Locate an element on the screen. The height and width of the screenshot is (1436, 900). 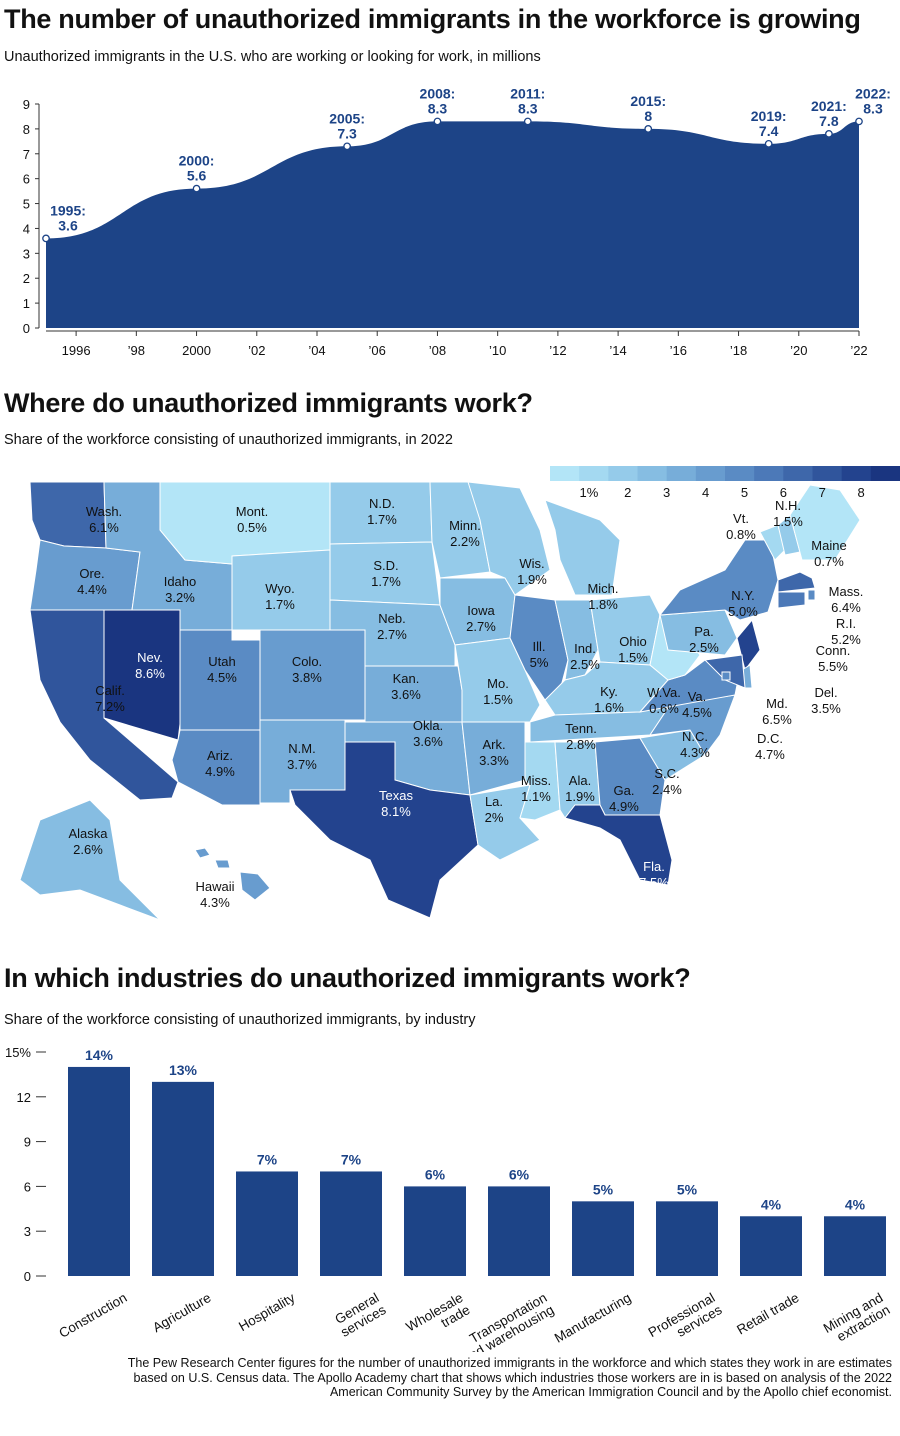
x-tick-label: ’08 is located at coordinates (437, 350).